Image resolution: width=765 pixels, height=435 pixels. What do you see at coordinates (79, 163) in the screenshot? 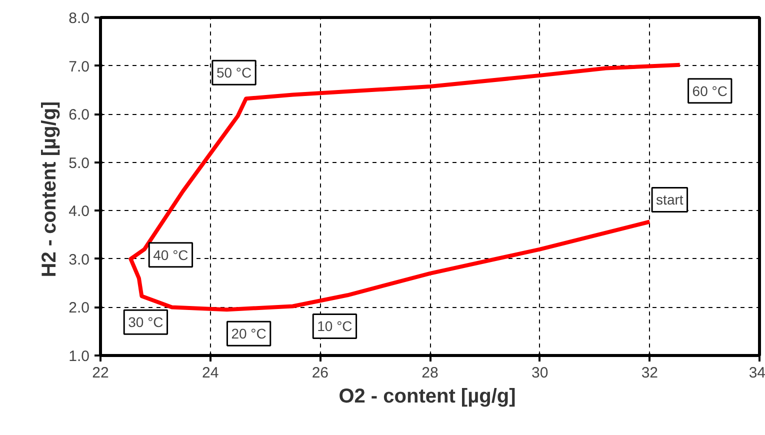
I see `y-tick-label: 5.0` at bounding box center [79, 163].